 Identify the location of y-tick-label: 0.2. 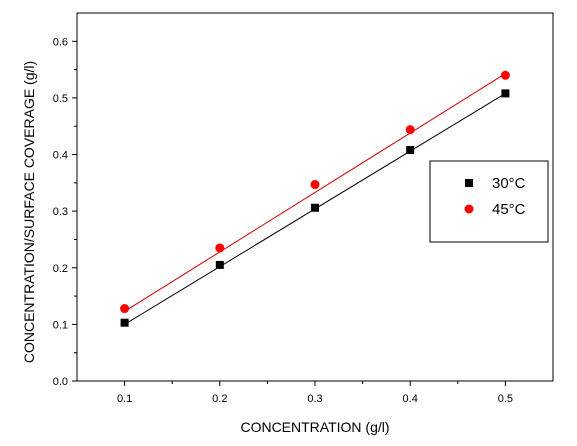
(60, 269).